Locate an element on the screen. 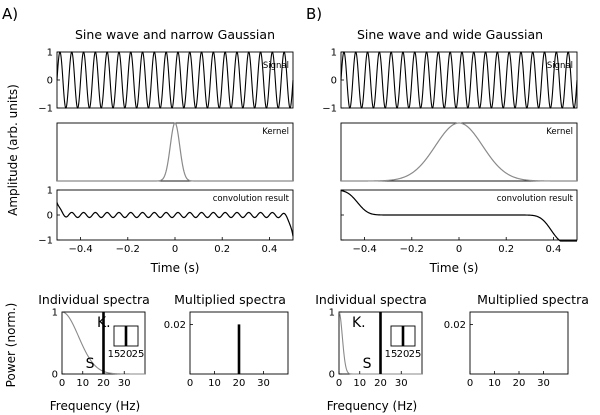 Image resolution: width=600 pixels, height=415 pixels. a-kernel-legend: Kernel is located at coordinates (275, 132).